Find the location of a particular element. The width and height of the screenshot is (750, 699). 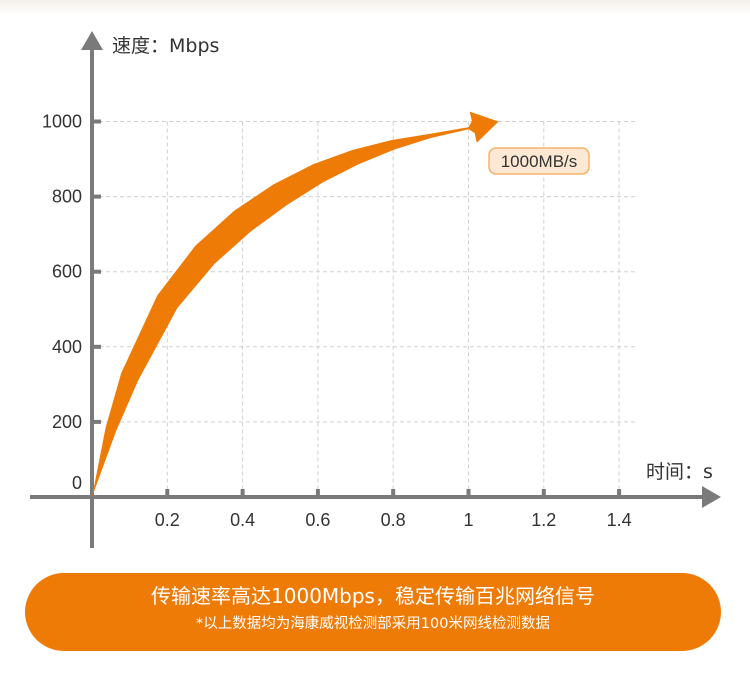

x-tick-label: 0.6 is located at coordinates (317, 520).